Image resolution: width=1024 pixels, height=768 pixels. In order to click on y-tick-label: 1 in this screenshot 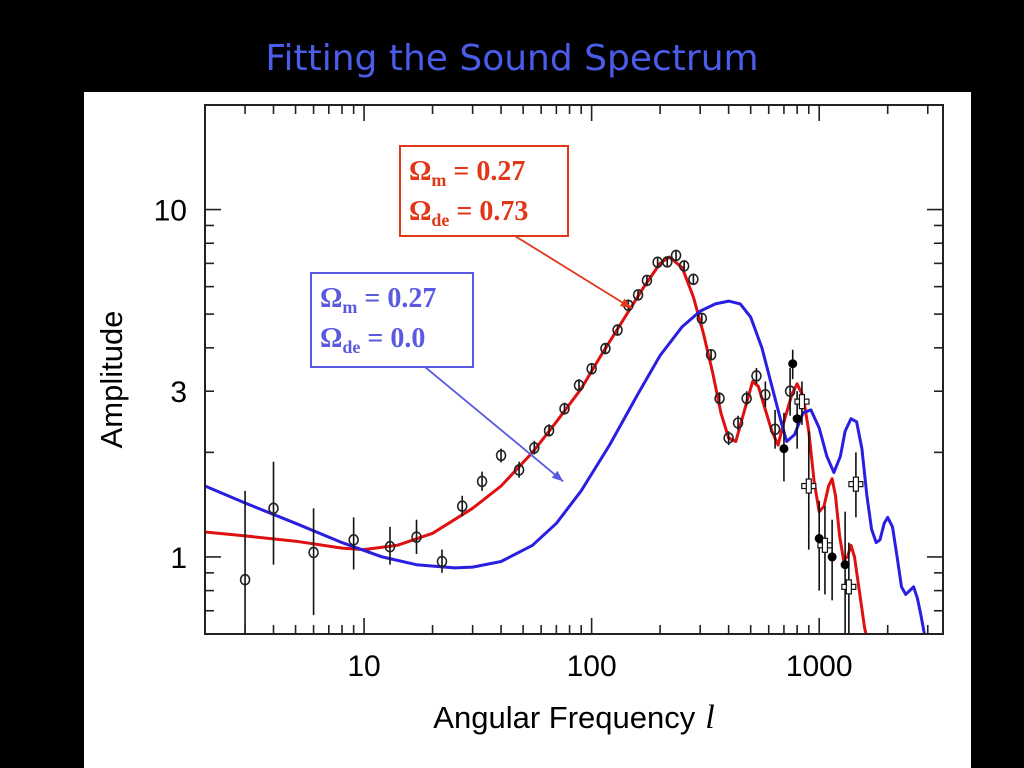, I will do `click(178, 558)`.